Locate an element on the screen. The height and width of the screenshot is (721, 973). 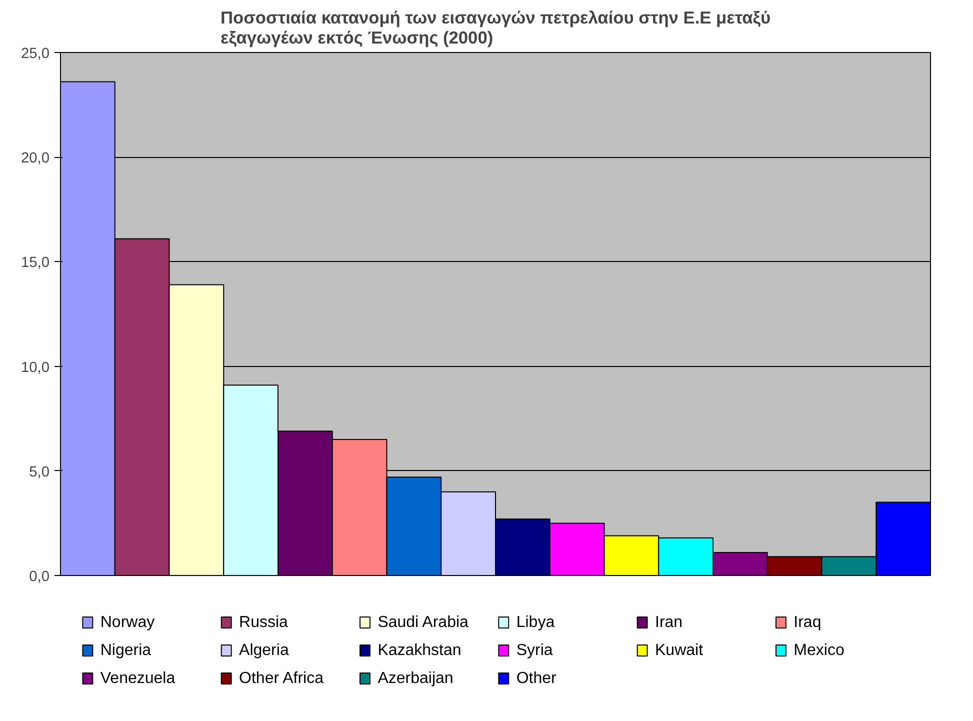
legend-label: Saudi Arabia is located at coordinates (423, 622).